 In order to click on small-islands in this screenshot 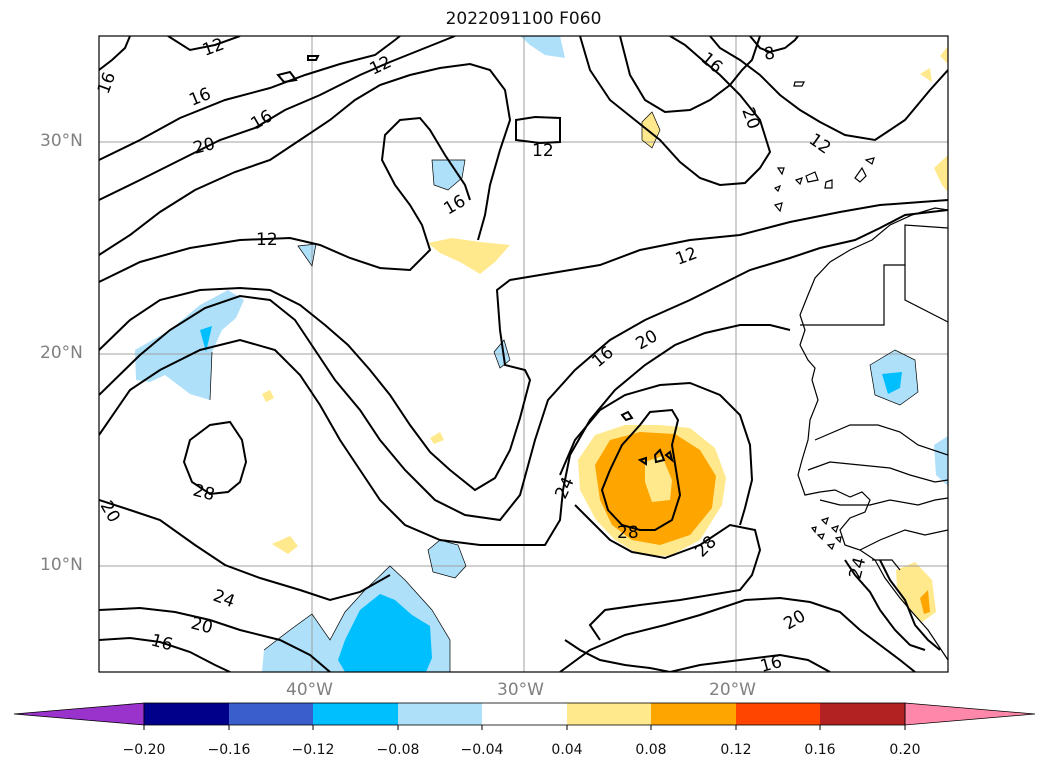, I will do `click(799, 84)`.